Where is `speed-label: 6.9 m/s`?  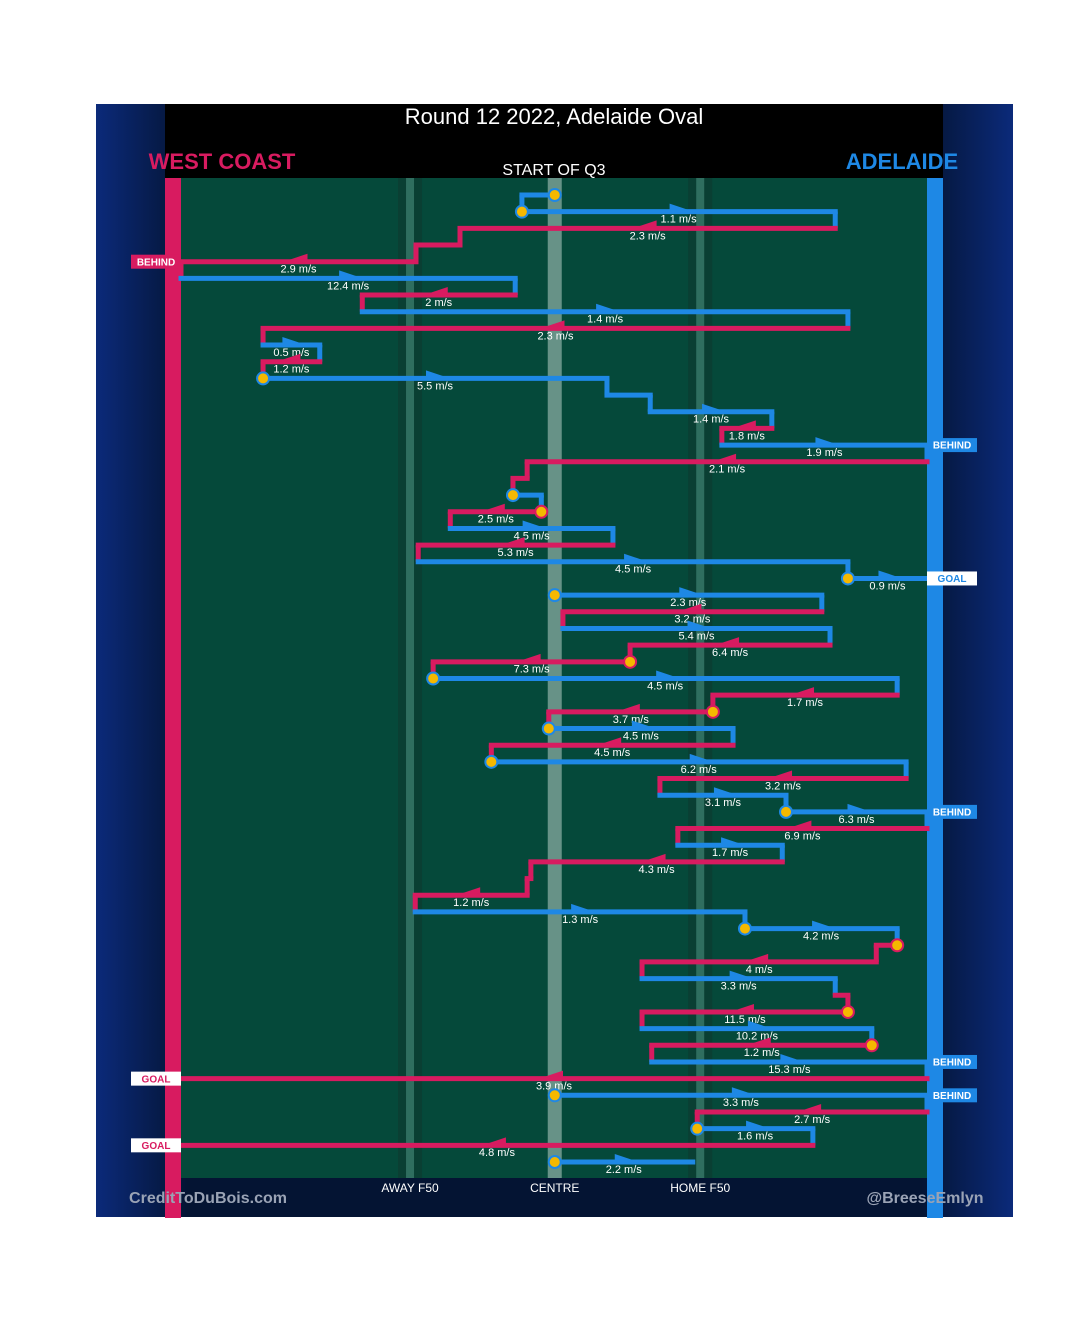
speed-label: 6.9 m/s is located at coordinates (802, 836).